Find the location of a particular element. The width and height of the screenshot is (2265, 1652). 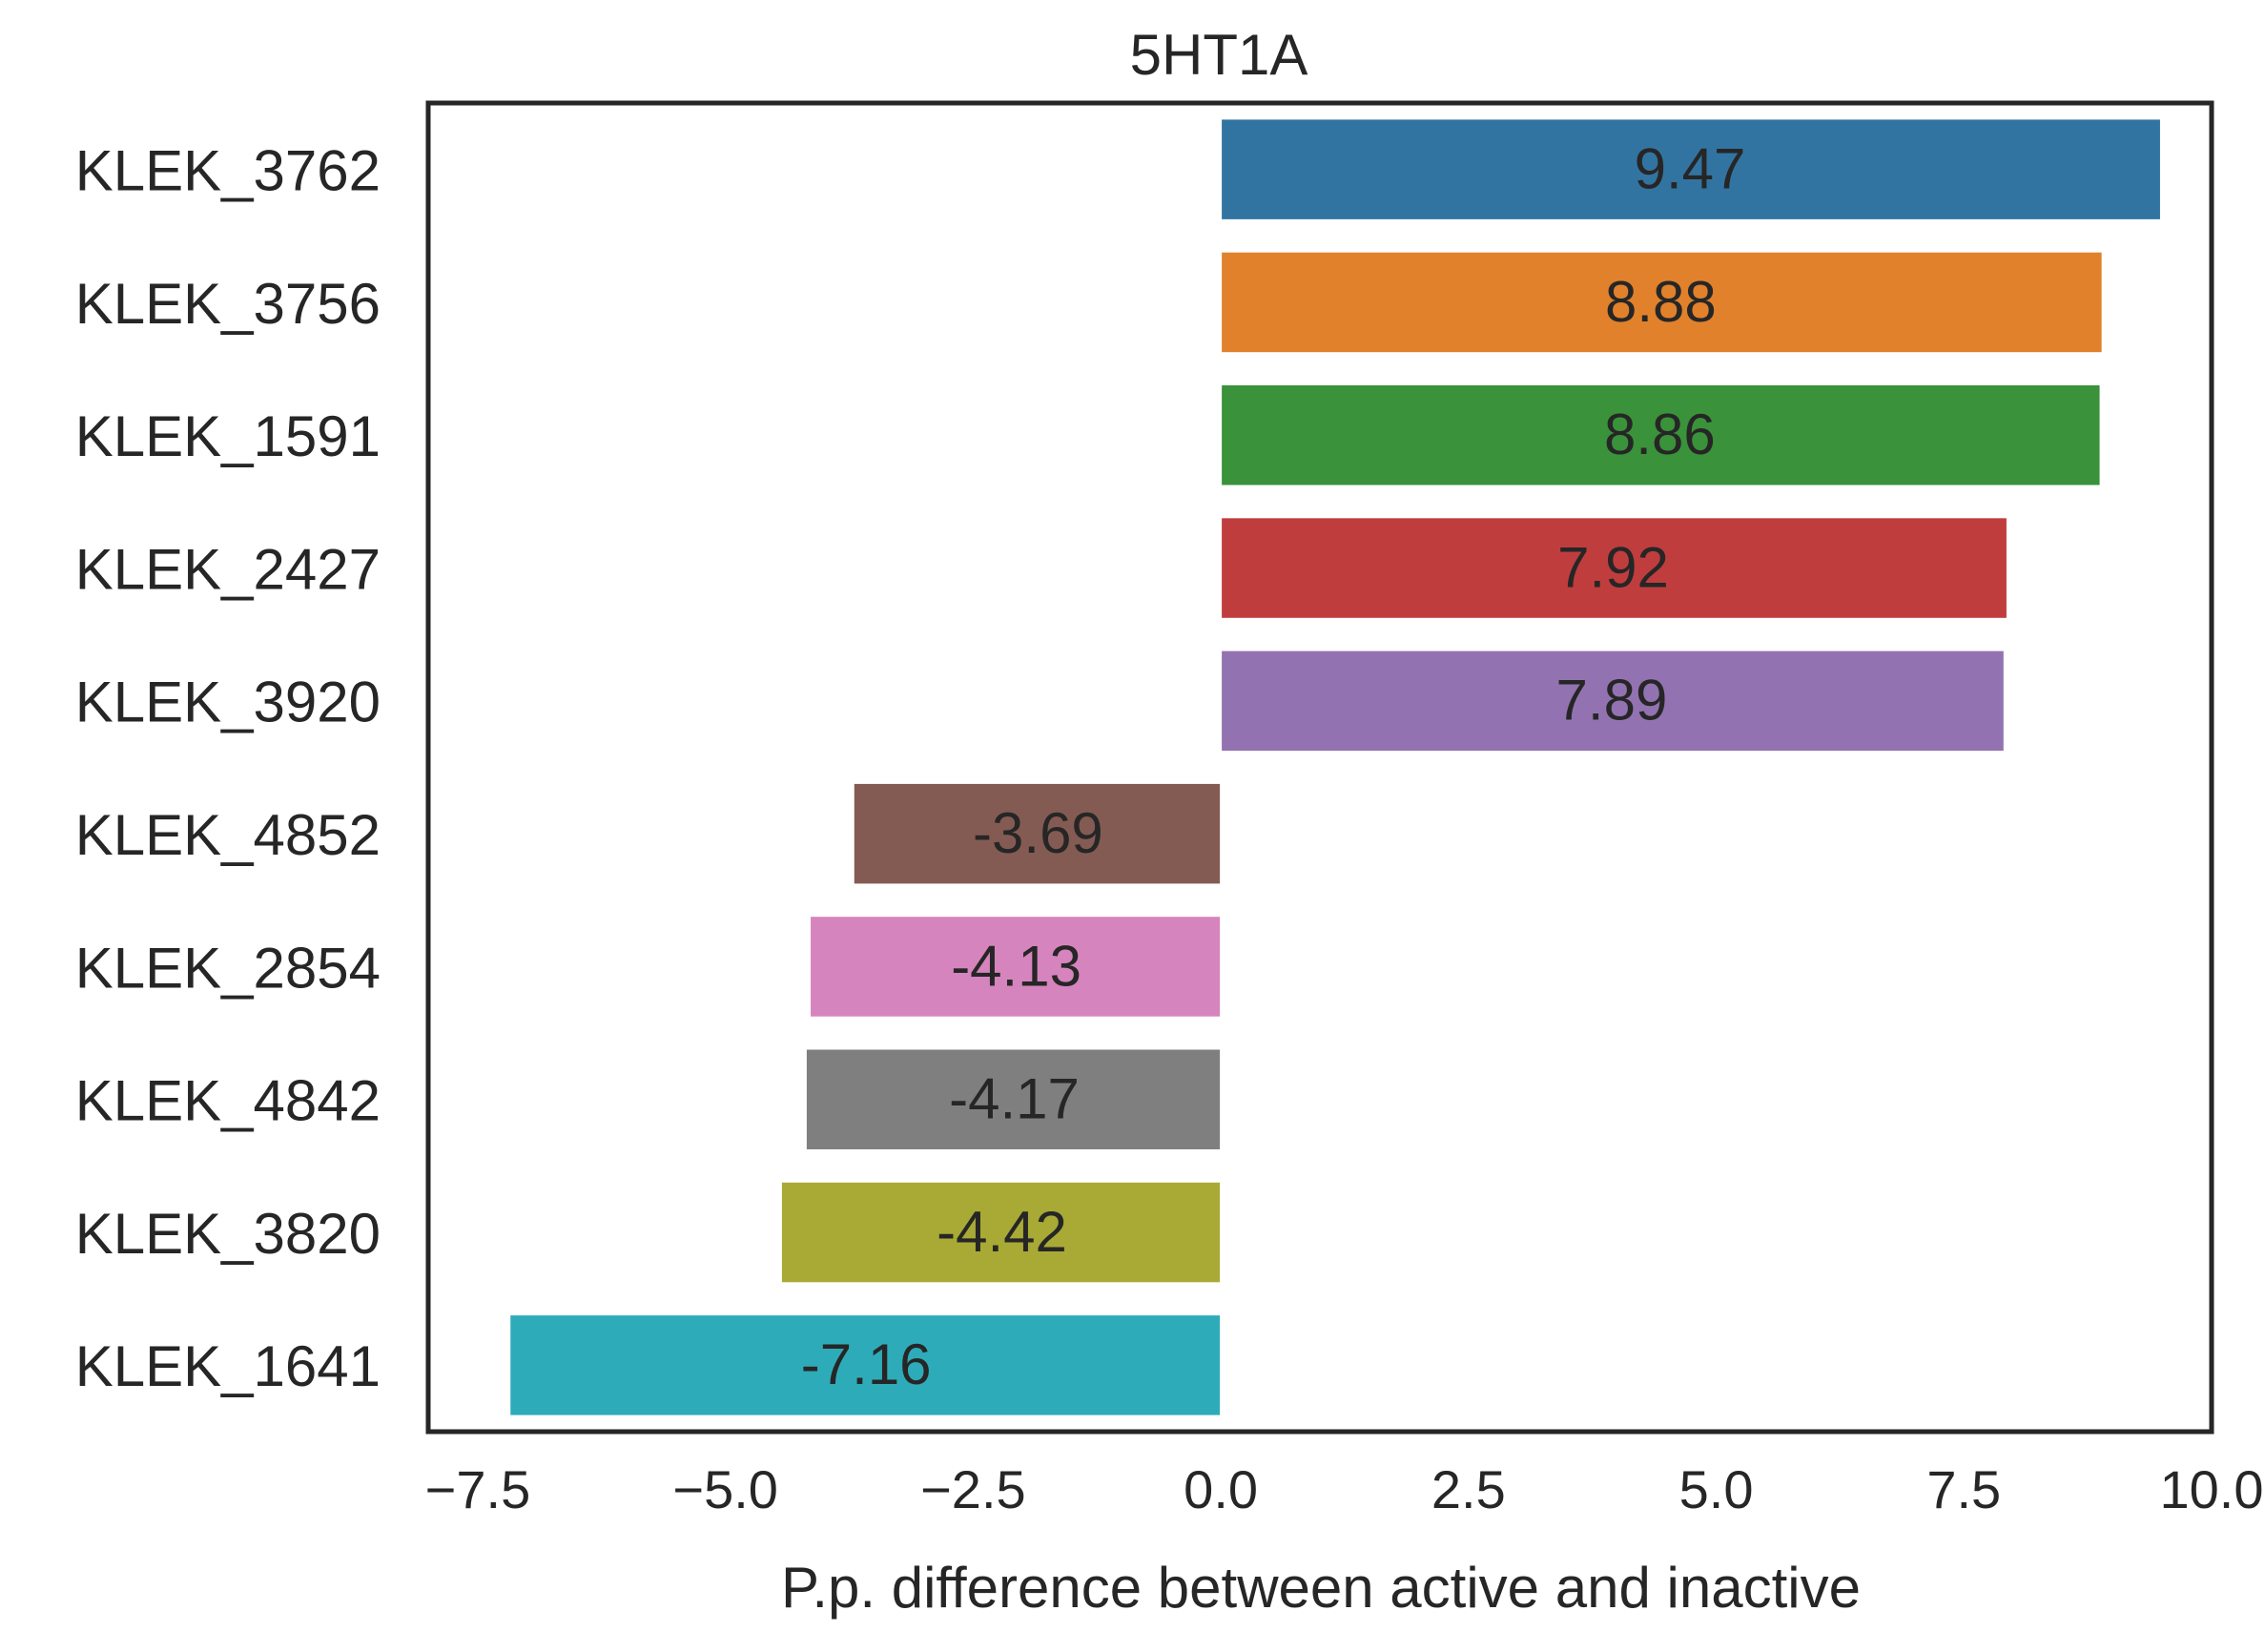

bar-value-label: -3.69 is located at coordinates (1038, 833).